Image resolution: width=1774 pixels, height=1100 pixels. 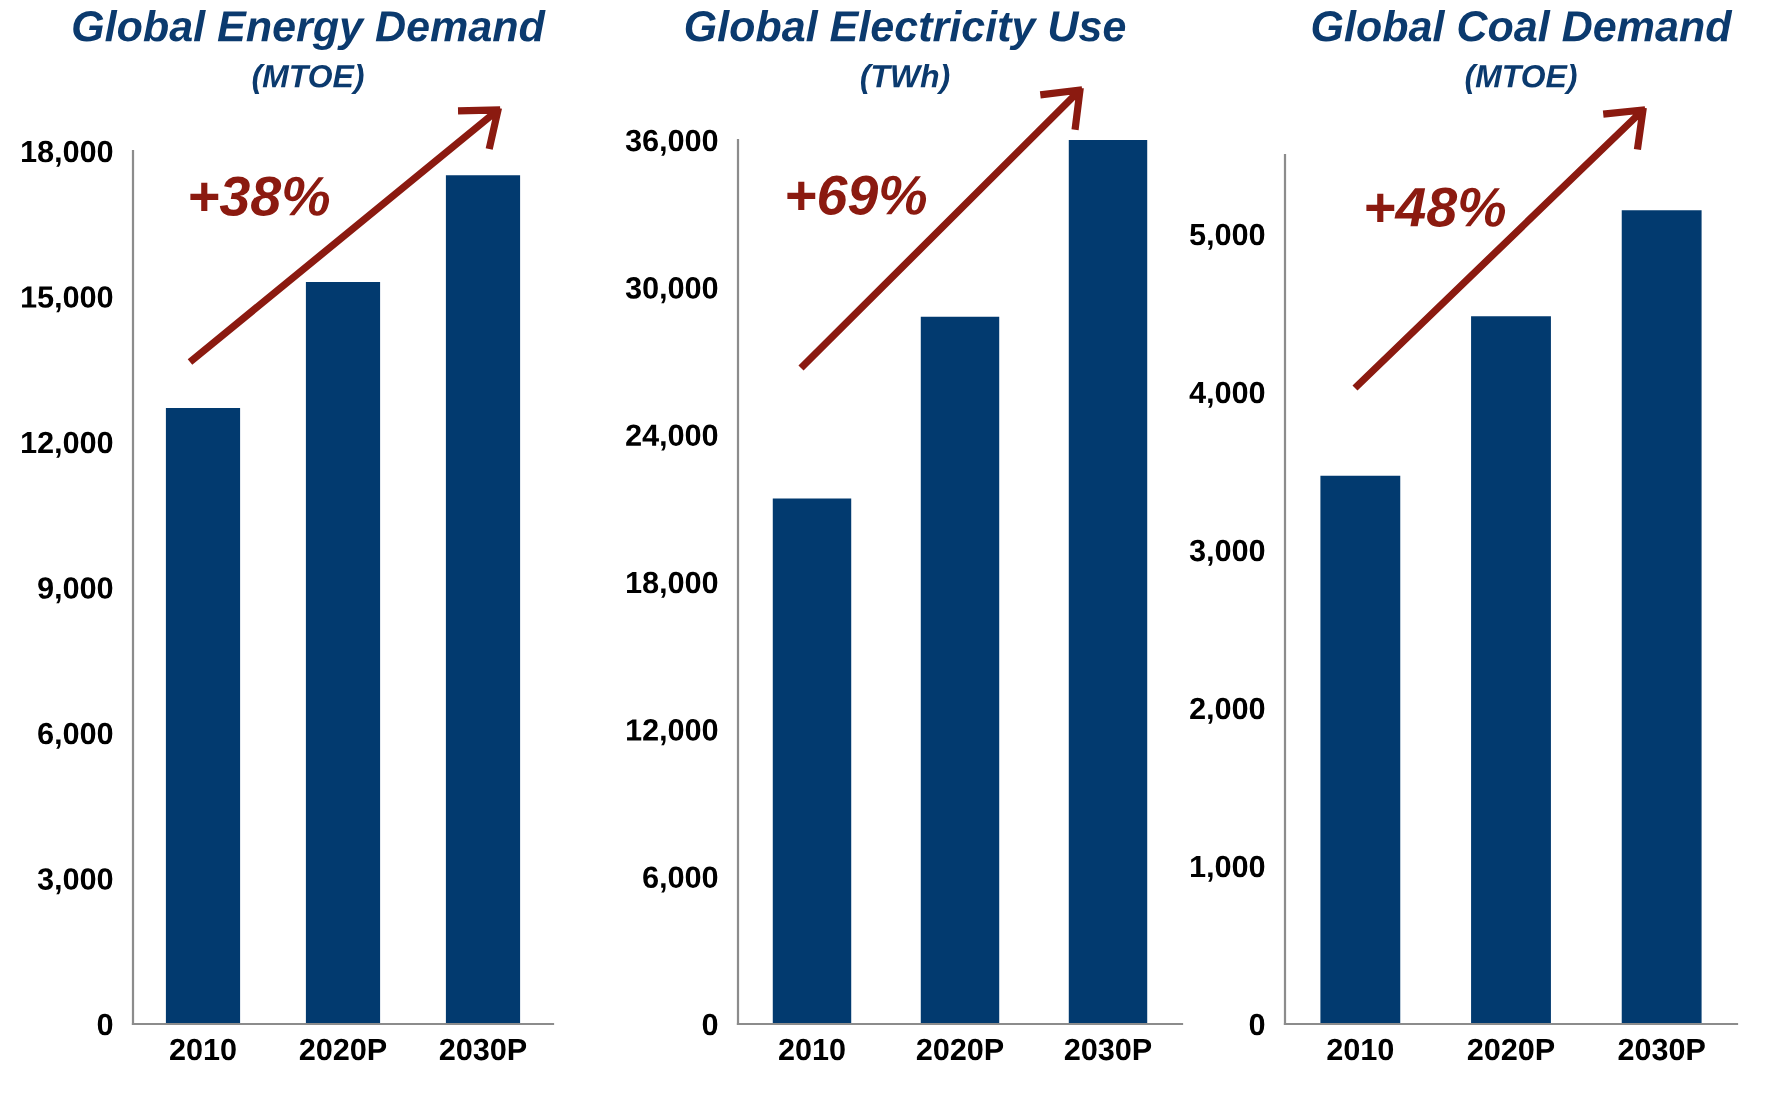 I want to click on y-tick-label: 36,000, so click(x=671, y=142).